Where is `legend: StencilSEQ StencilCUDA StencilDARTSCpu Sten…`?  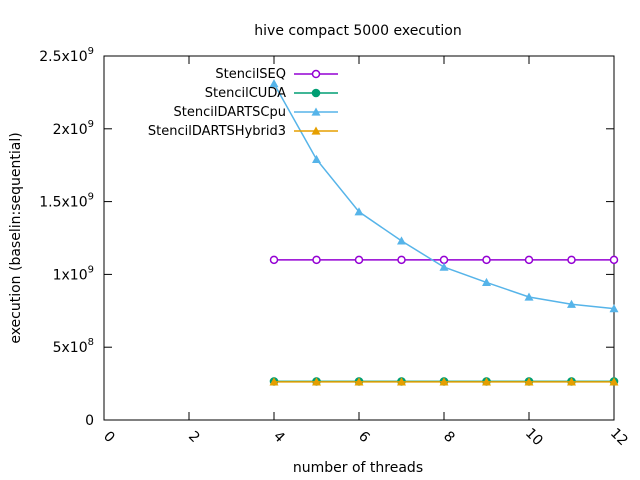
legend: StencilSEQ StencilCUDA StencilDARTSCpu Sten… is located at coordinates (243, 103).